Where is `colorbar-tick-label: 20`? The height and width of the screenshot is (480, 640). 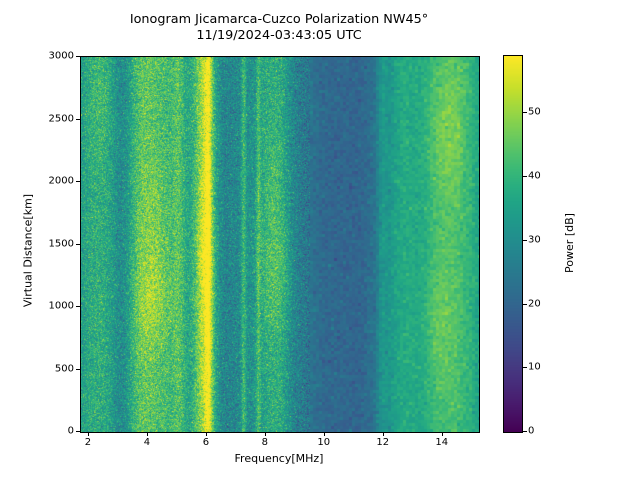 colorbar-tick-label: 20 is located at coordinates (534, 304).